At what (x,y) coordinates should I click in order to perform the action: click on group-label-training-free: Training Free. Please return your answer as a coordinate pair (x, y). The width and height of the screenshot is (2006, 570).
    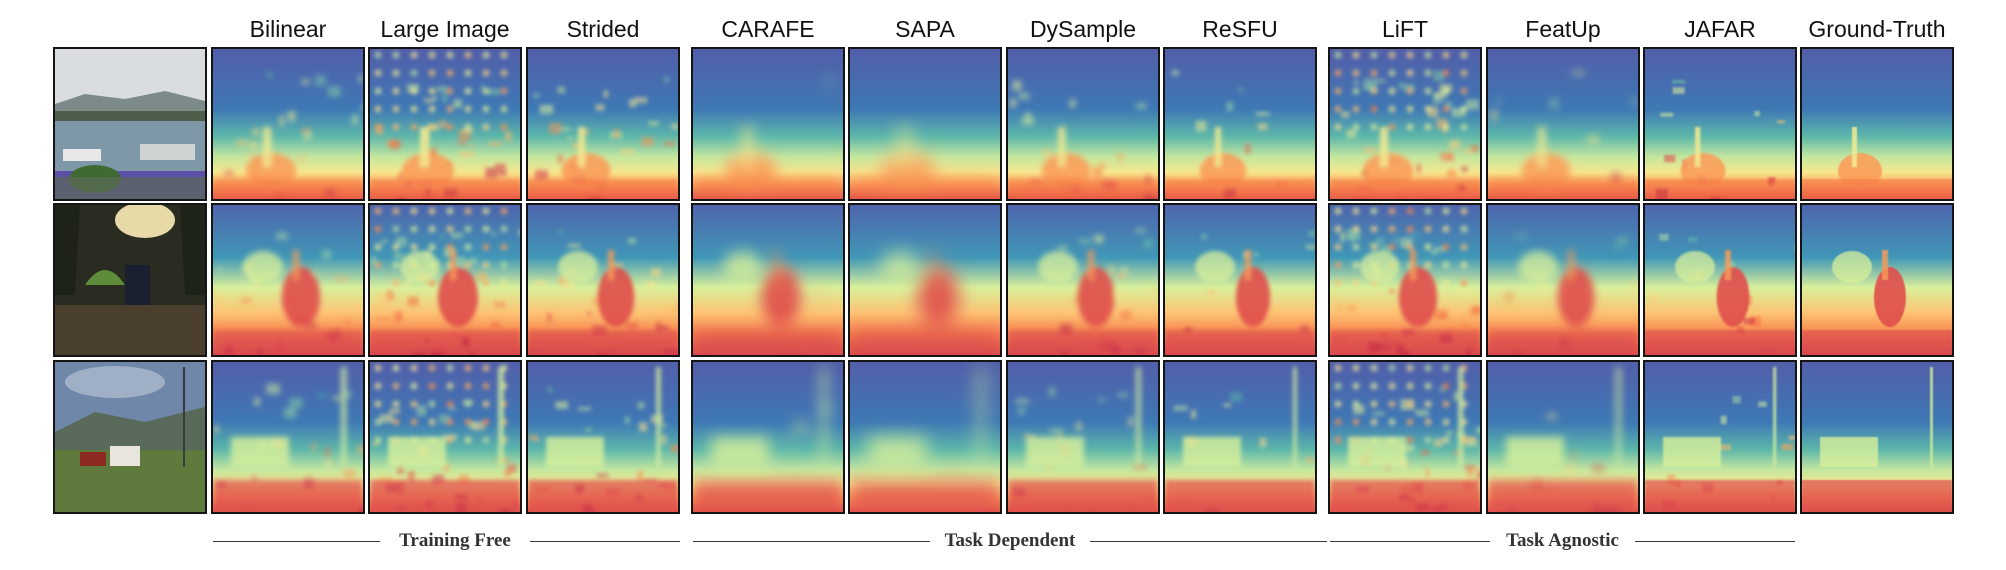
    Looking at the image, I should click on (455, 540).